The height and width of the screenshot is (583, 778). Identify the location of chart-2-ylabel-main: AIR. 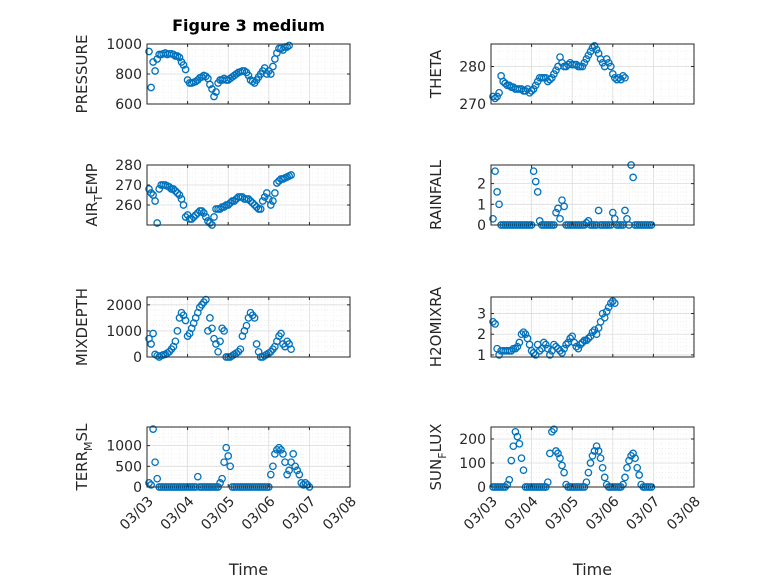
(92, 214).